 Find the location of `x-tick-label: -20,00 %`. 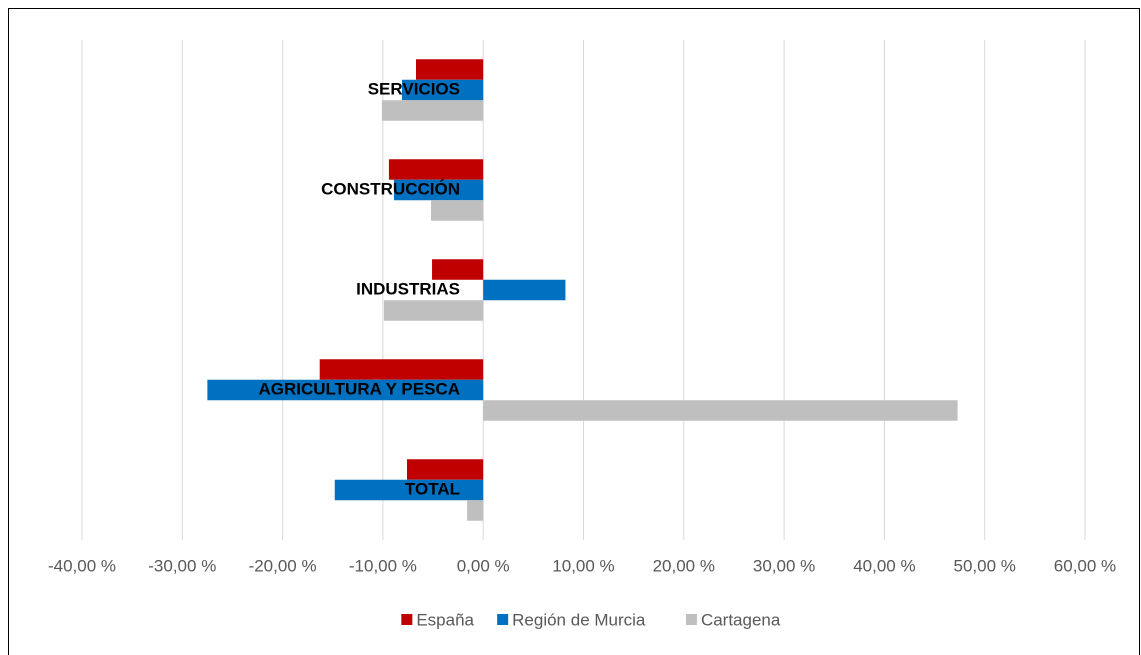

x-tick-label: -20,00 % is located at coordinates (283, 565).